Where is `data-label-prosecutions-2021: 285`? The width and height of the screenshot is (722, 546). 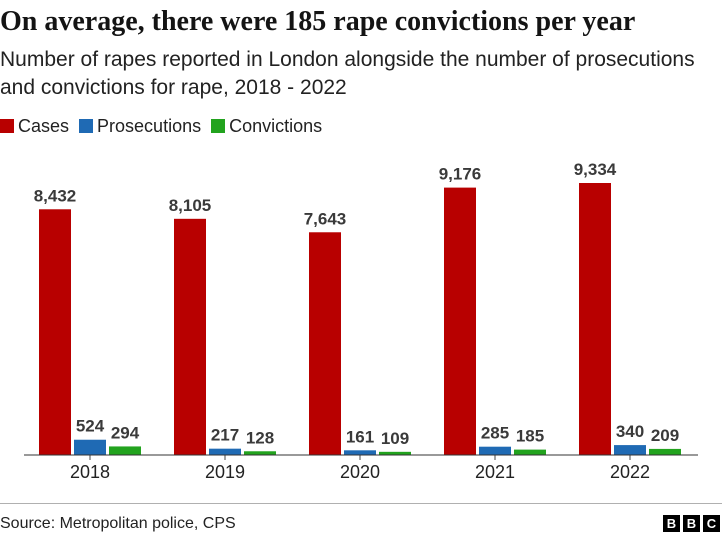
data-label-prosecutions-2021: 285 is located at coordinates (495, 433).